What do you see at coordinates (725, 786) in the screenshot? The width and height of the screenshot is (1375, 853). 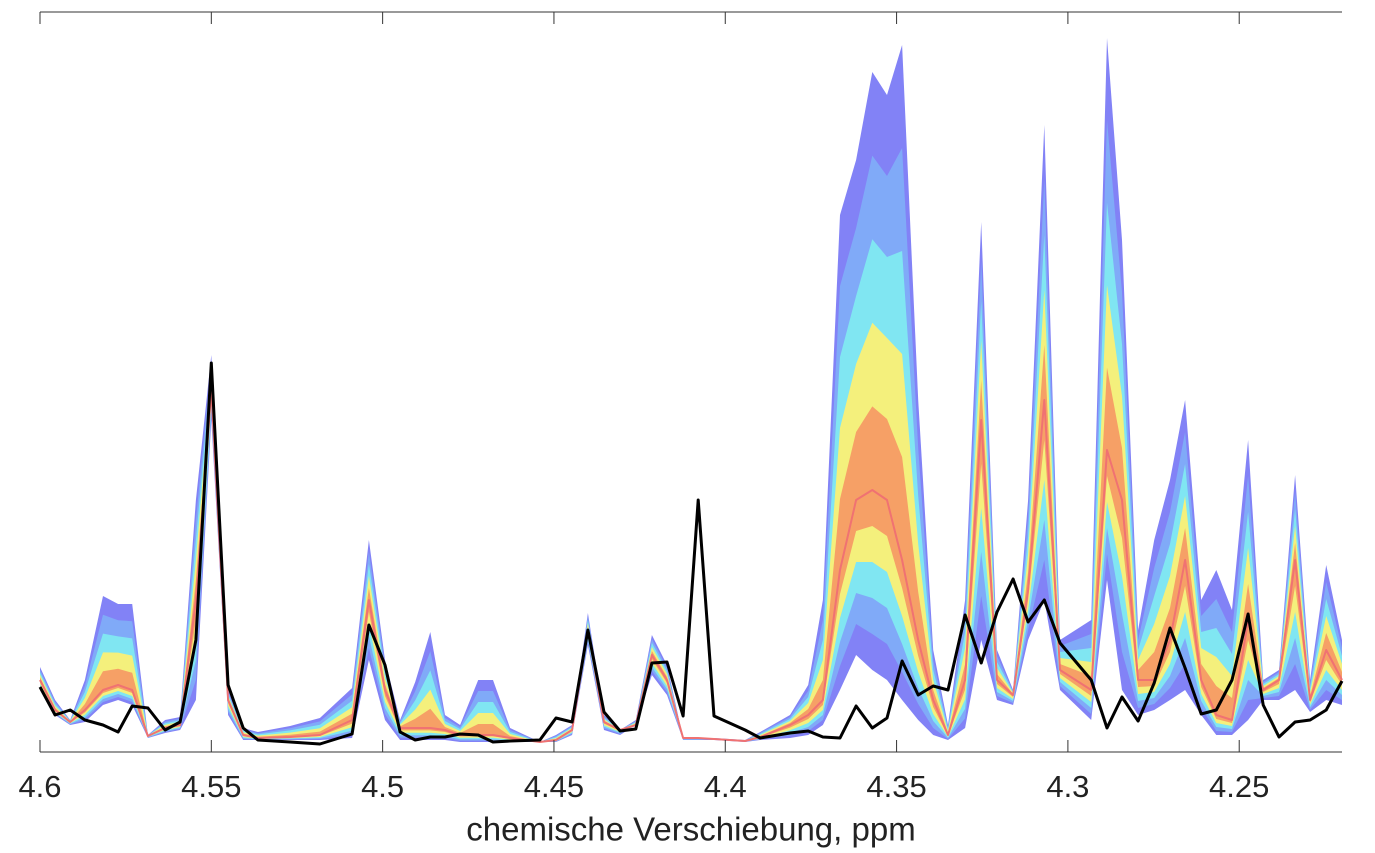 I see `x-tick-label: 4.4` at bounding box center [725, 786].